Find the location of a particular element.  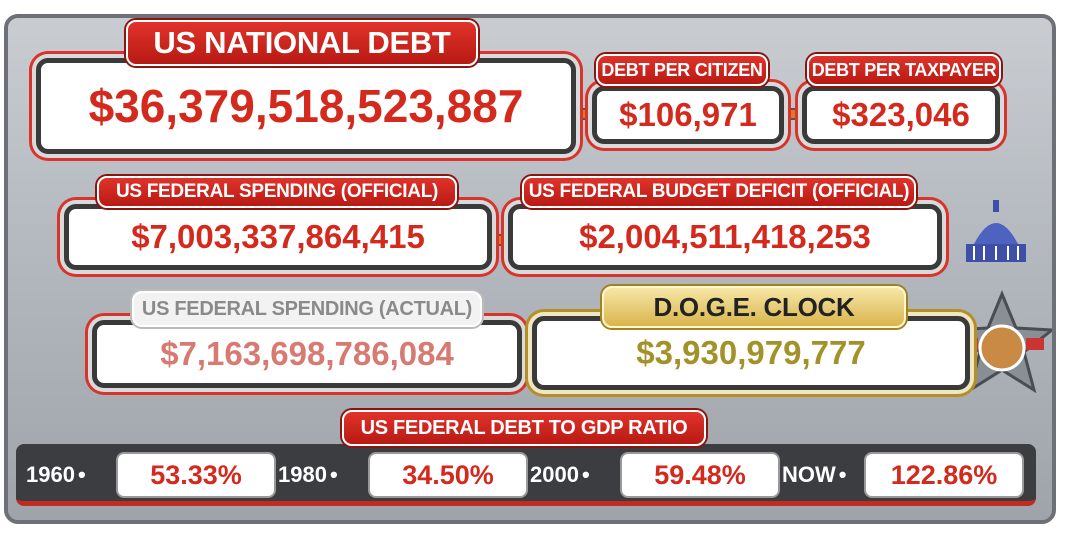

gdp-value: 34.50% is located at coordinates (448, 475).